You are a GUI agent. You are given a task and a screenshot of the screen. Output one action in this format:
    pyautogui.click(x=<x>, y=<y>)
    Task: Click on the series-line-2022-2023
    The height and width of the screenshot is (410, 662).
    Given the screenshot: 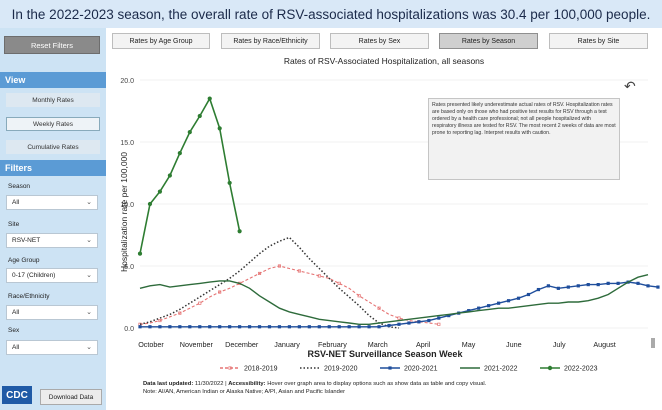 What is the action you would take?
    pyautogui.click(x=190, y=175)
    